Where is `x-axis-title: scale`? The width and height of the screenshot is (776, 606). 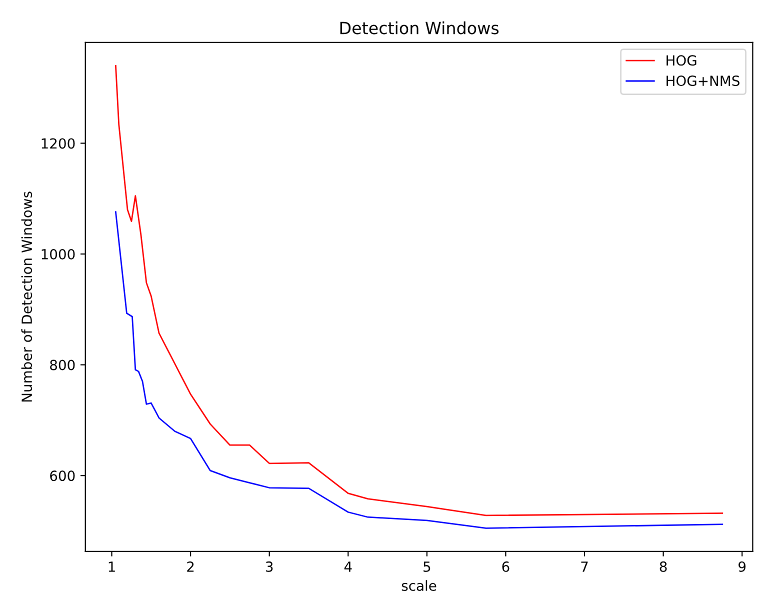 x-axis-title: scale is located at coordinates (419, 585).